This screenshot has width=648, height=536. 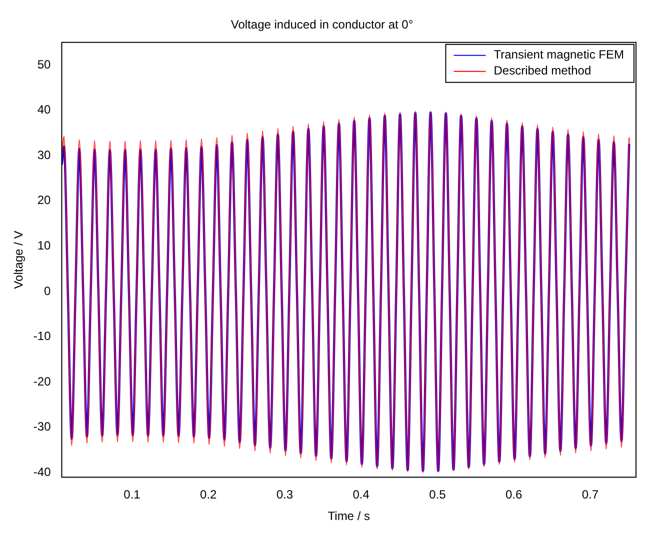 I want to click on y-tick-label: -40, so click(x=42, y=471).